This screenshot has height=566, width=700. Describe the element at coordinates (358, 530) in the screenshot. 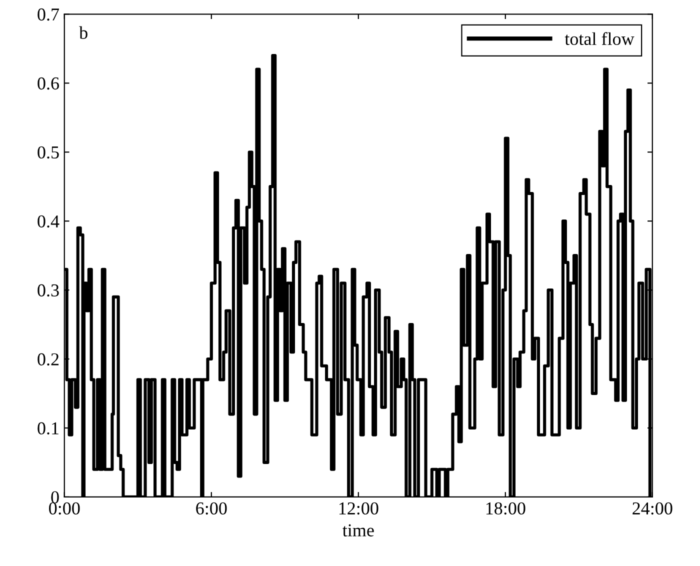

I see `x-axis-title: time` at that location.